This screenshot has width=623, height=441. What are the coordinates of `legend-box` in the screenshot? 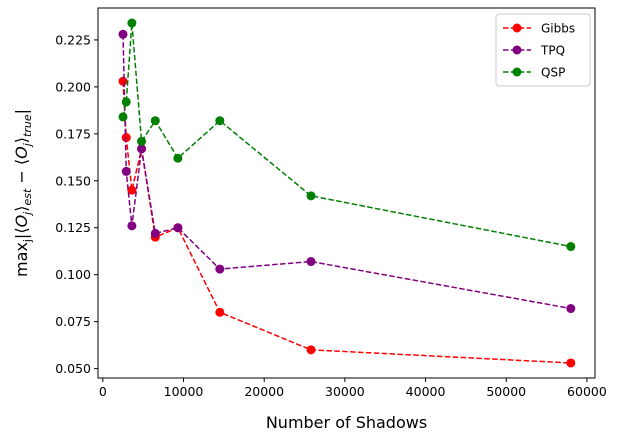 It's located at (543, 50).